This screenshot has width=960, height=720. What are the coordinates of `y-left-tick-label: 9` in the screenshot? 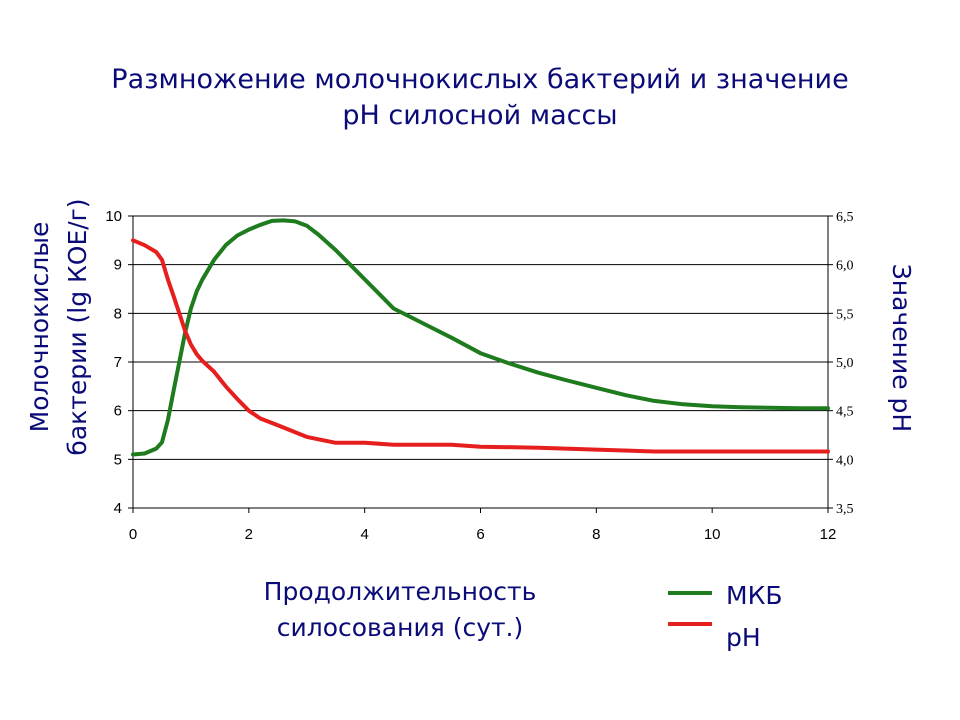 It's located at (118, 265).